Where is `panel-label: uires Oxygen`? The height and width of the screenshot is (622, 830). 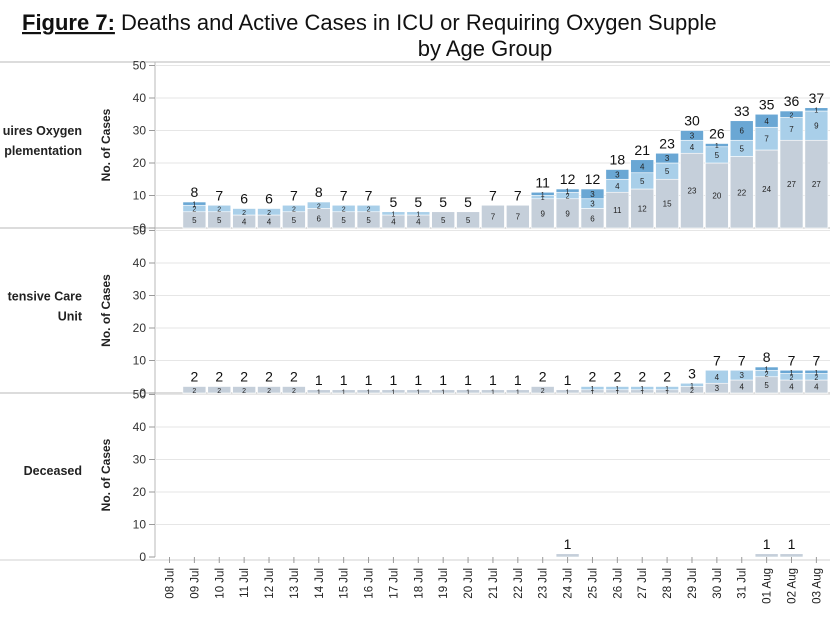
panel-label: uires Oxygen is located at coordinates (42, 131).